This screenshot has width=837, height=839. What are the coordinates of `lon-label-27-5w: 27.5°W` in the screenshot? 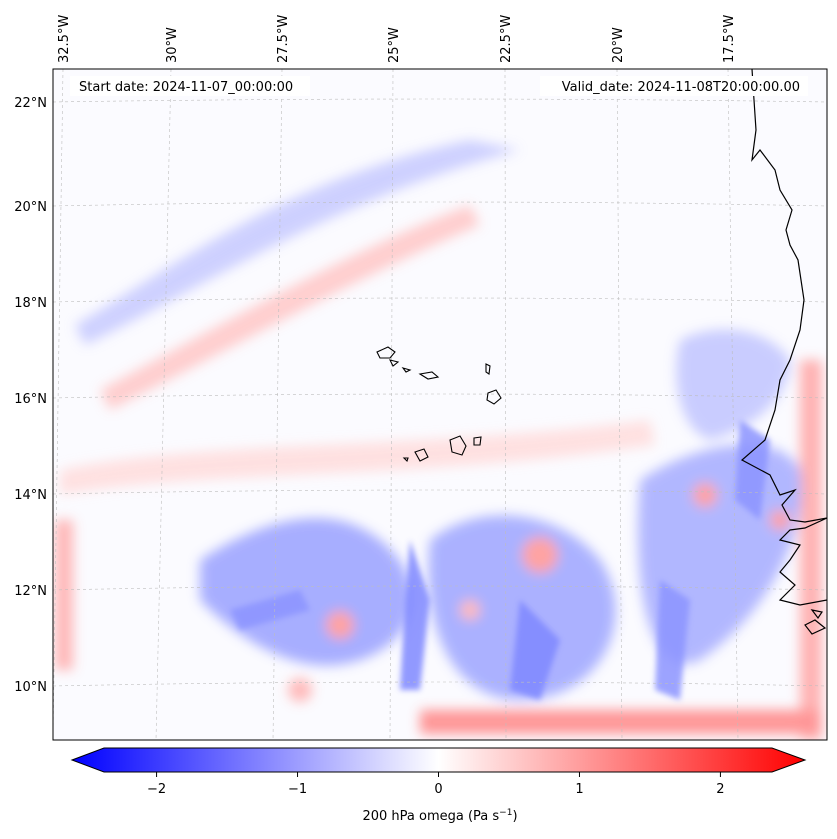 It's located at (283, 39).